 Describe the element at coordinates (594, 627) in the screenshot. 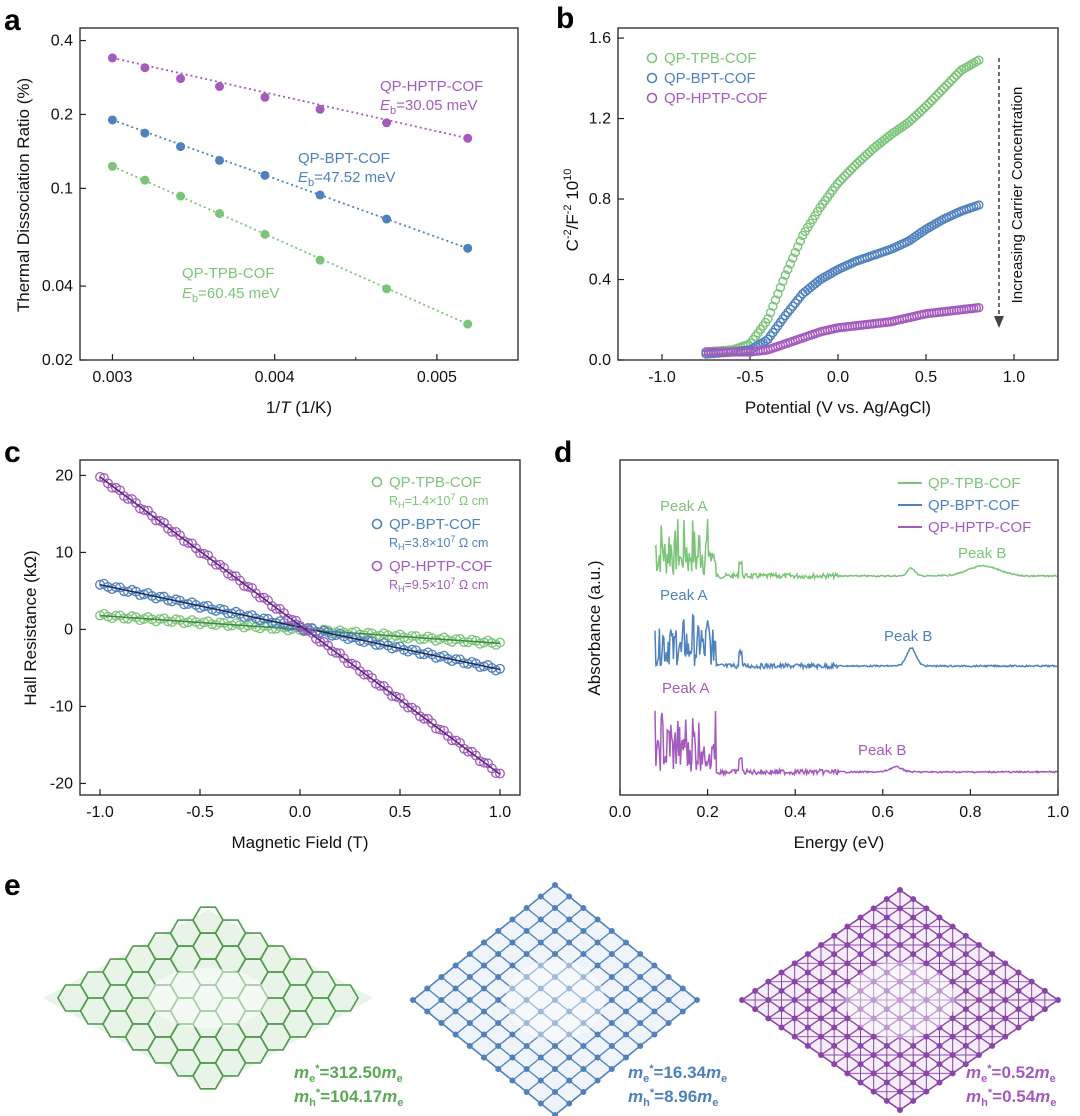

I see `panel-d-ylabel: Absorbance (a.u.)` at that location.